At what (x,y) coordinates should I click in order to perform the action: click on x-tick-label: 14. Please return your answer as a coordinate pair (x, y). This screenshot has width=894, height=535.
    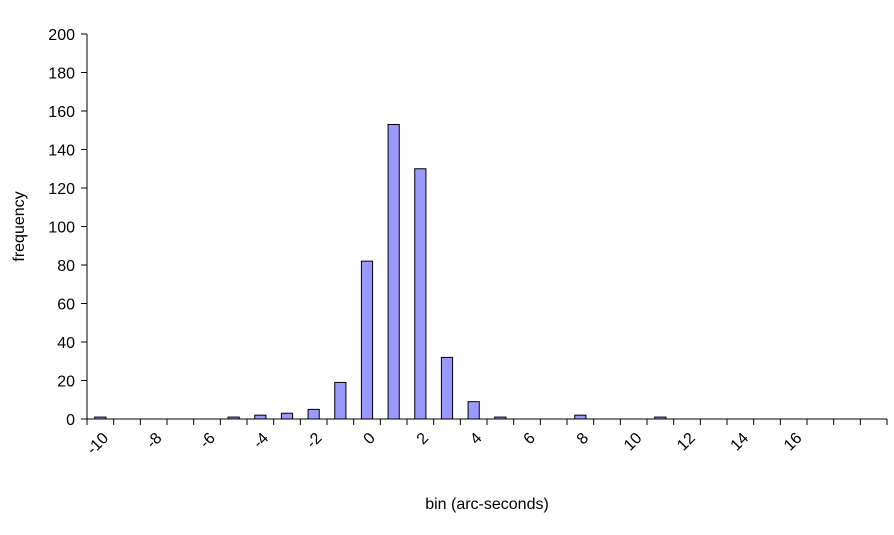
    Looking at the image, I should click on (740, 442).